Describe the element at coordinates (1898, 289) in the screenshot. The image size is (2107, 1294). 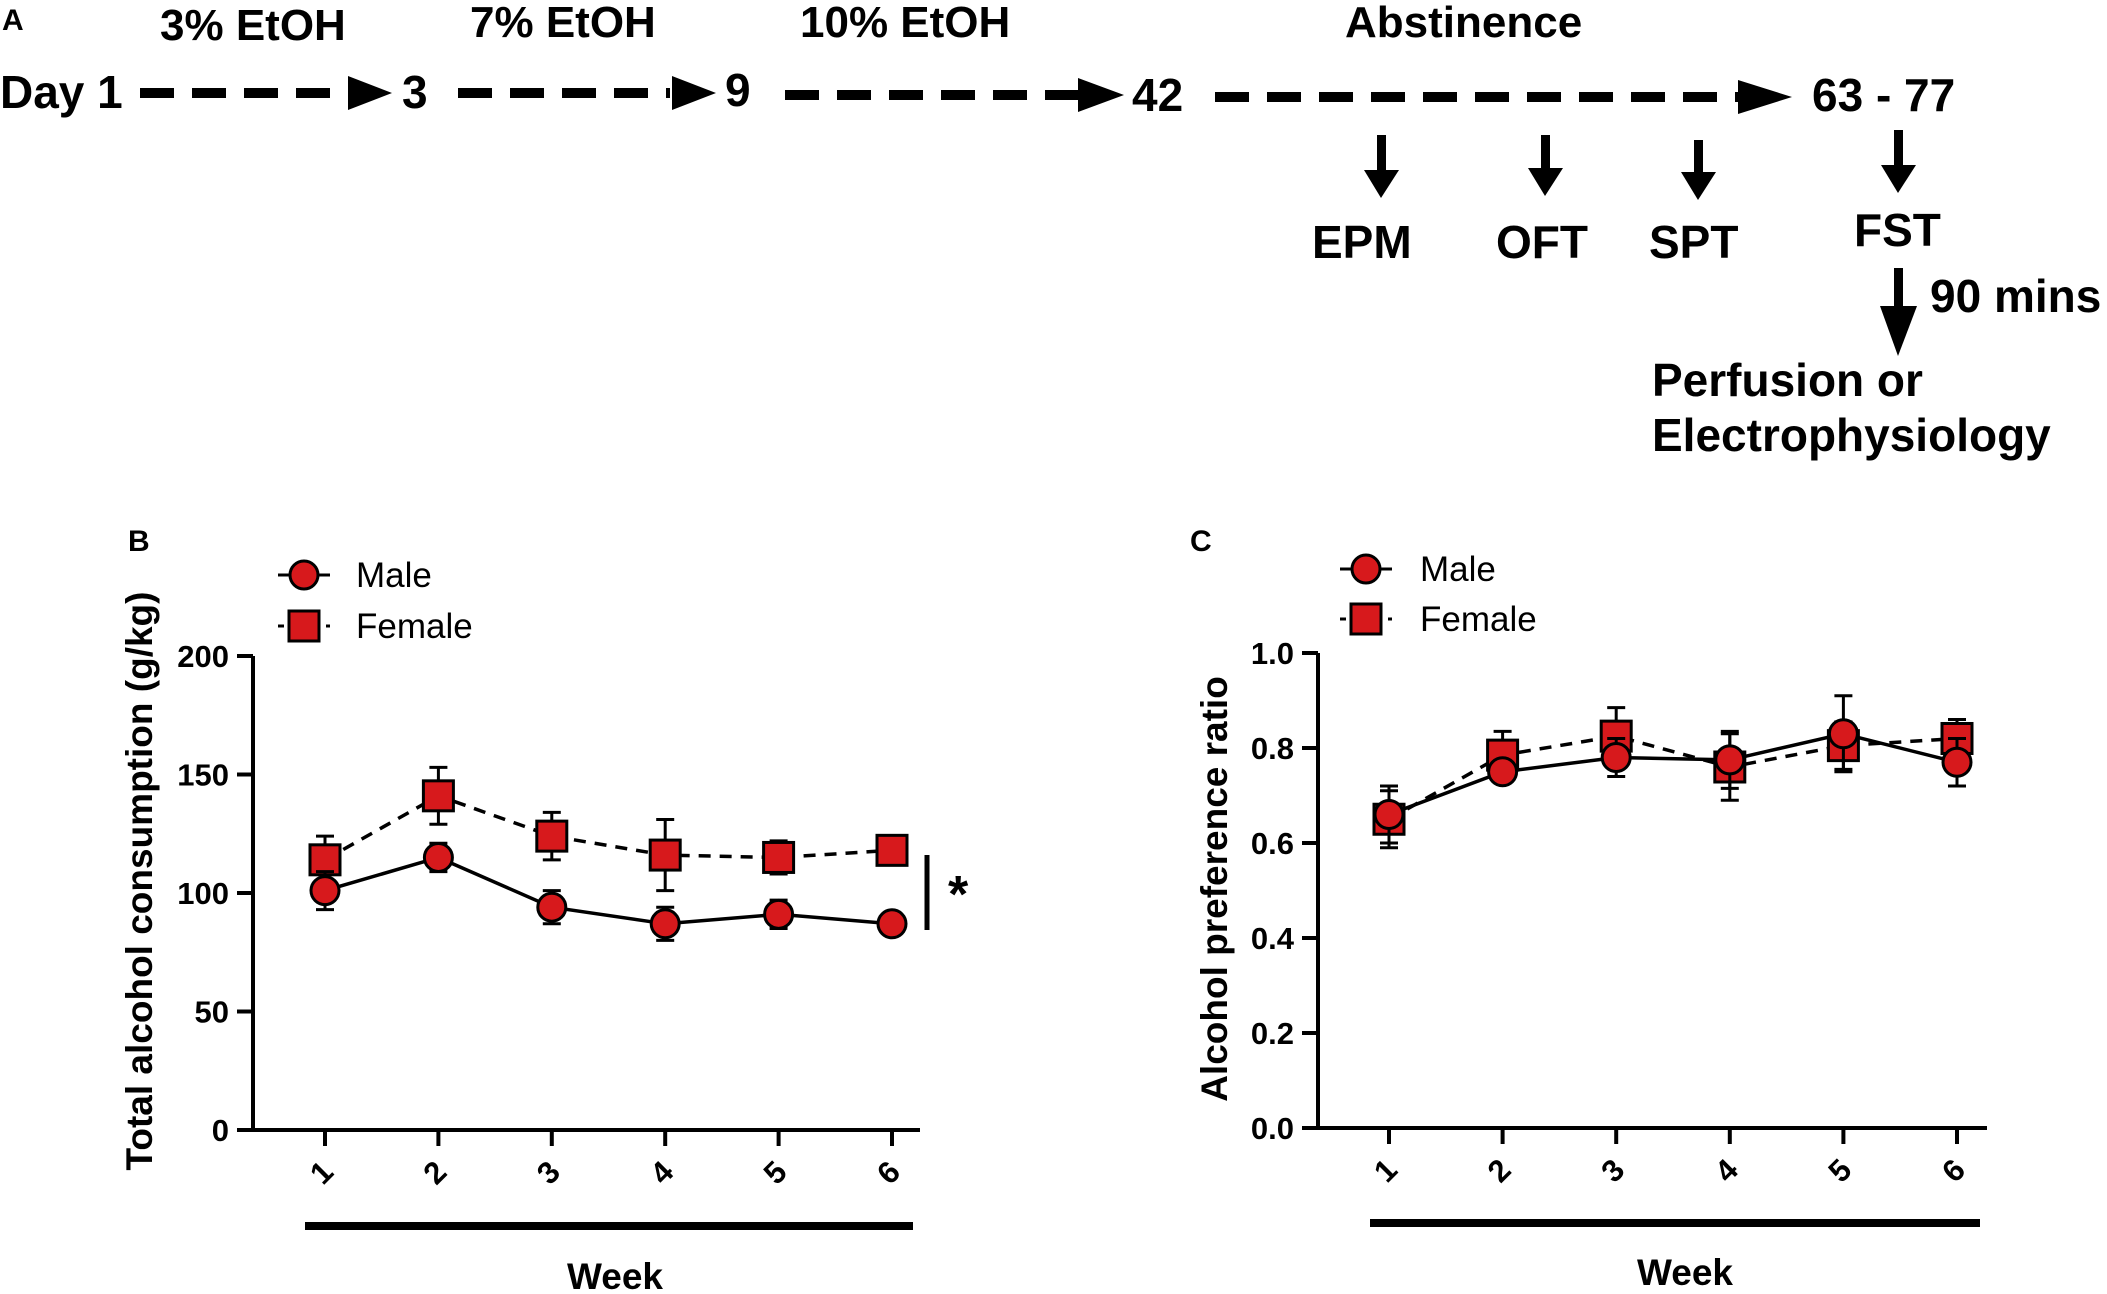
I see `delay-arrow-shaft` at that location.